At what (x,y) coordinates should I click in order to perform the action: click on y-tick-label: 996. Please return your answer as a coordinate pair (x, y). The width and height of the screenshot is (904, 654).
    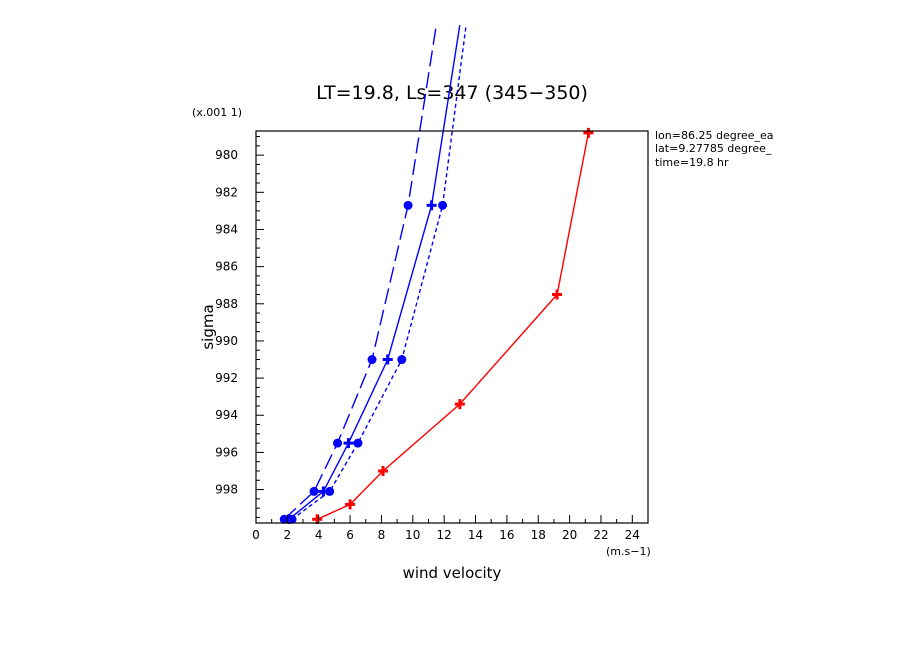
    Looking at the image, I should click on (226, 452).